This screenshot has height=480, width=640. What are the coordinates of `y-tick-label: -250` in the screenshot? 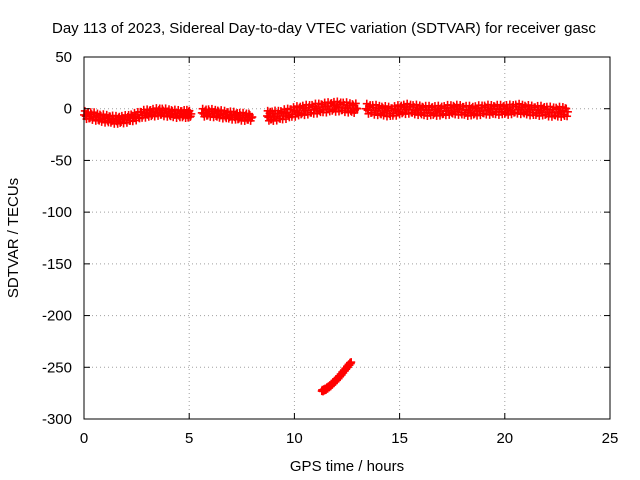 It's located at (57, 367).